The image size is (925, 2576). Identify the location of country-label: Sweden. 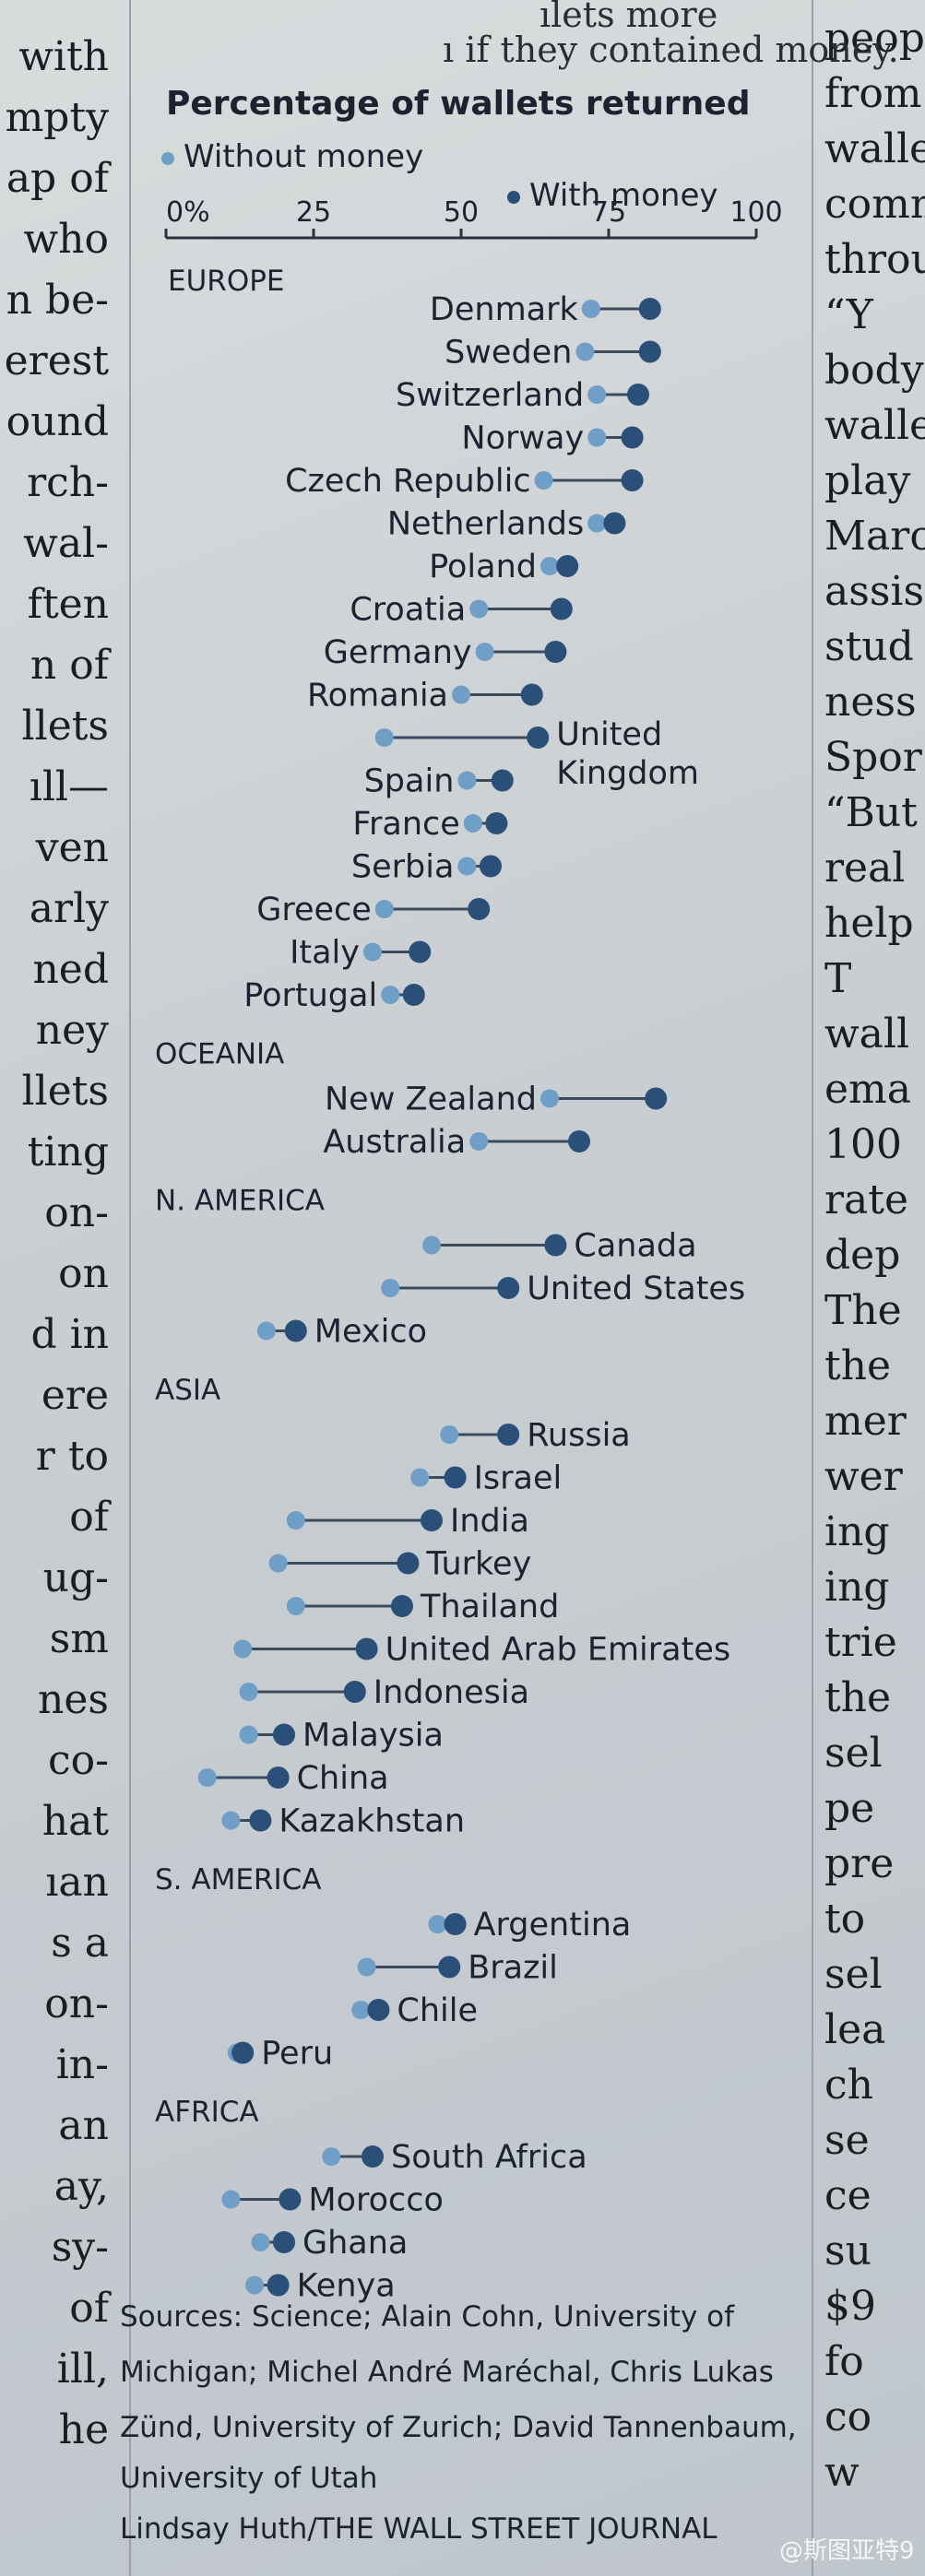
(508, 353).